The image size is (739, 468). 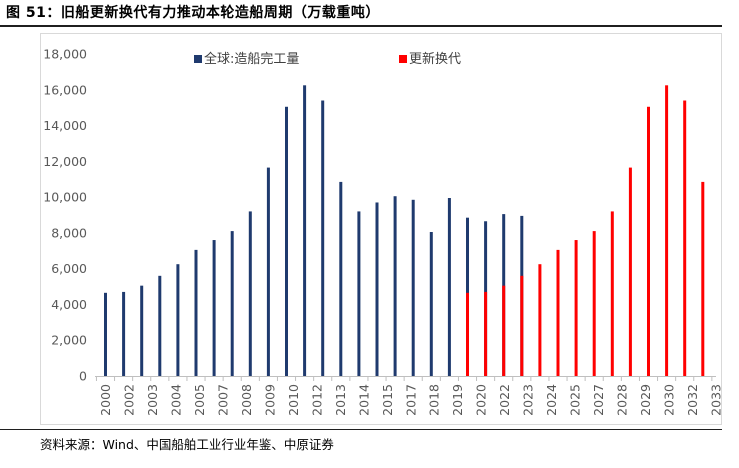 What do you see at coordinates (222, 400) in the screenshot?
I see `x-tick-label: 2007` at bounding box center [222, 400].